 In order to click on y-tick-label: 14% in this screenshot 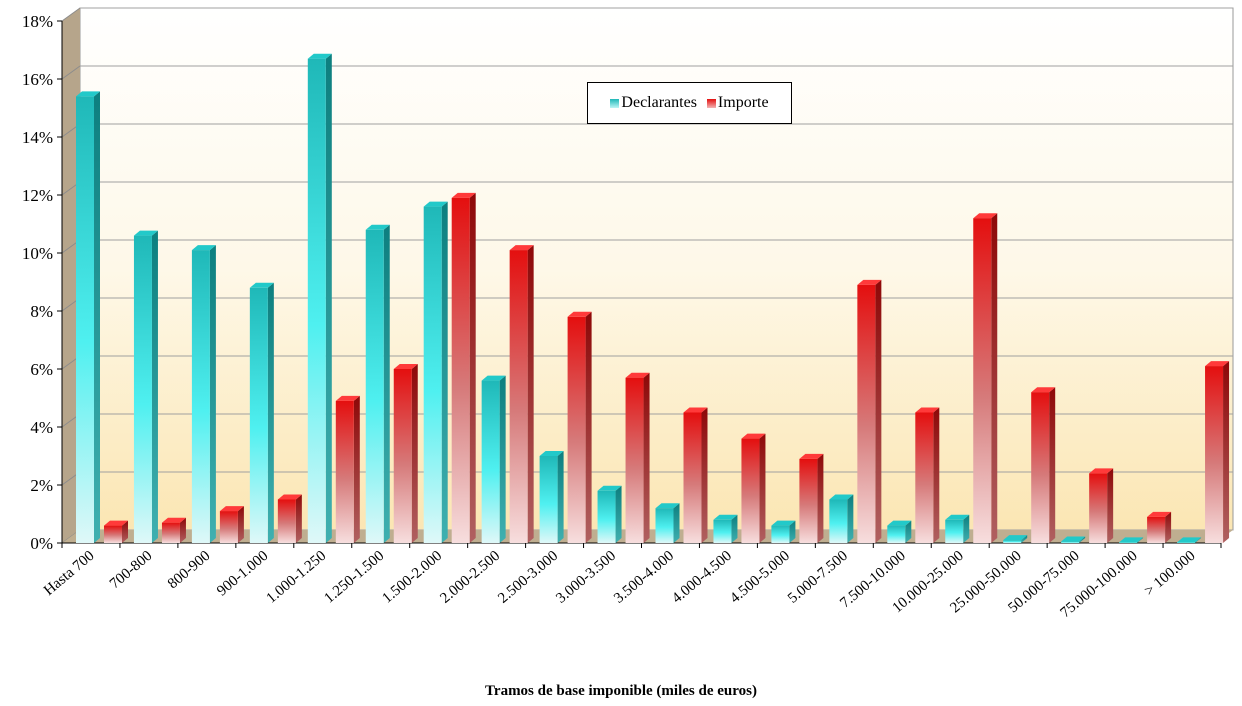, I will do `click(37, 137)`.